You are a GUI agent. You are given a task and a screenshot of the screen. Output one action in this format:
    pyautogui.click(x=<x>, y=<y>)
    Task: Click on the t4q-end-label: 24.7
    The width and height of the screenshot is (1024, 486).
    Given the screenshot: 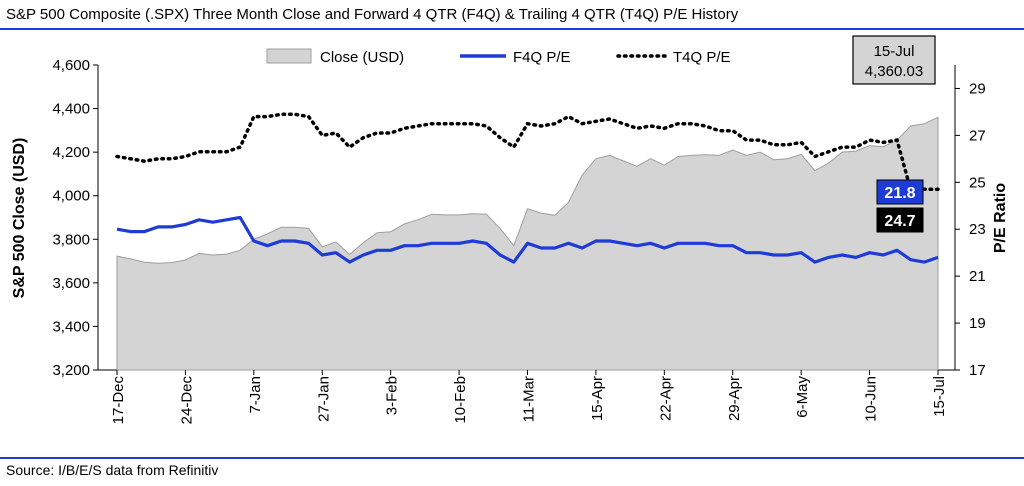 What is the action you would take?
    pyautogui.click(x=900, y=220)
    